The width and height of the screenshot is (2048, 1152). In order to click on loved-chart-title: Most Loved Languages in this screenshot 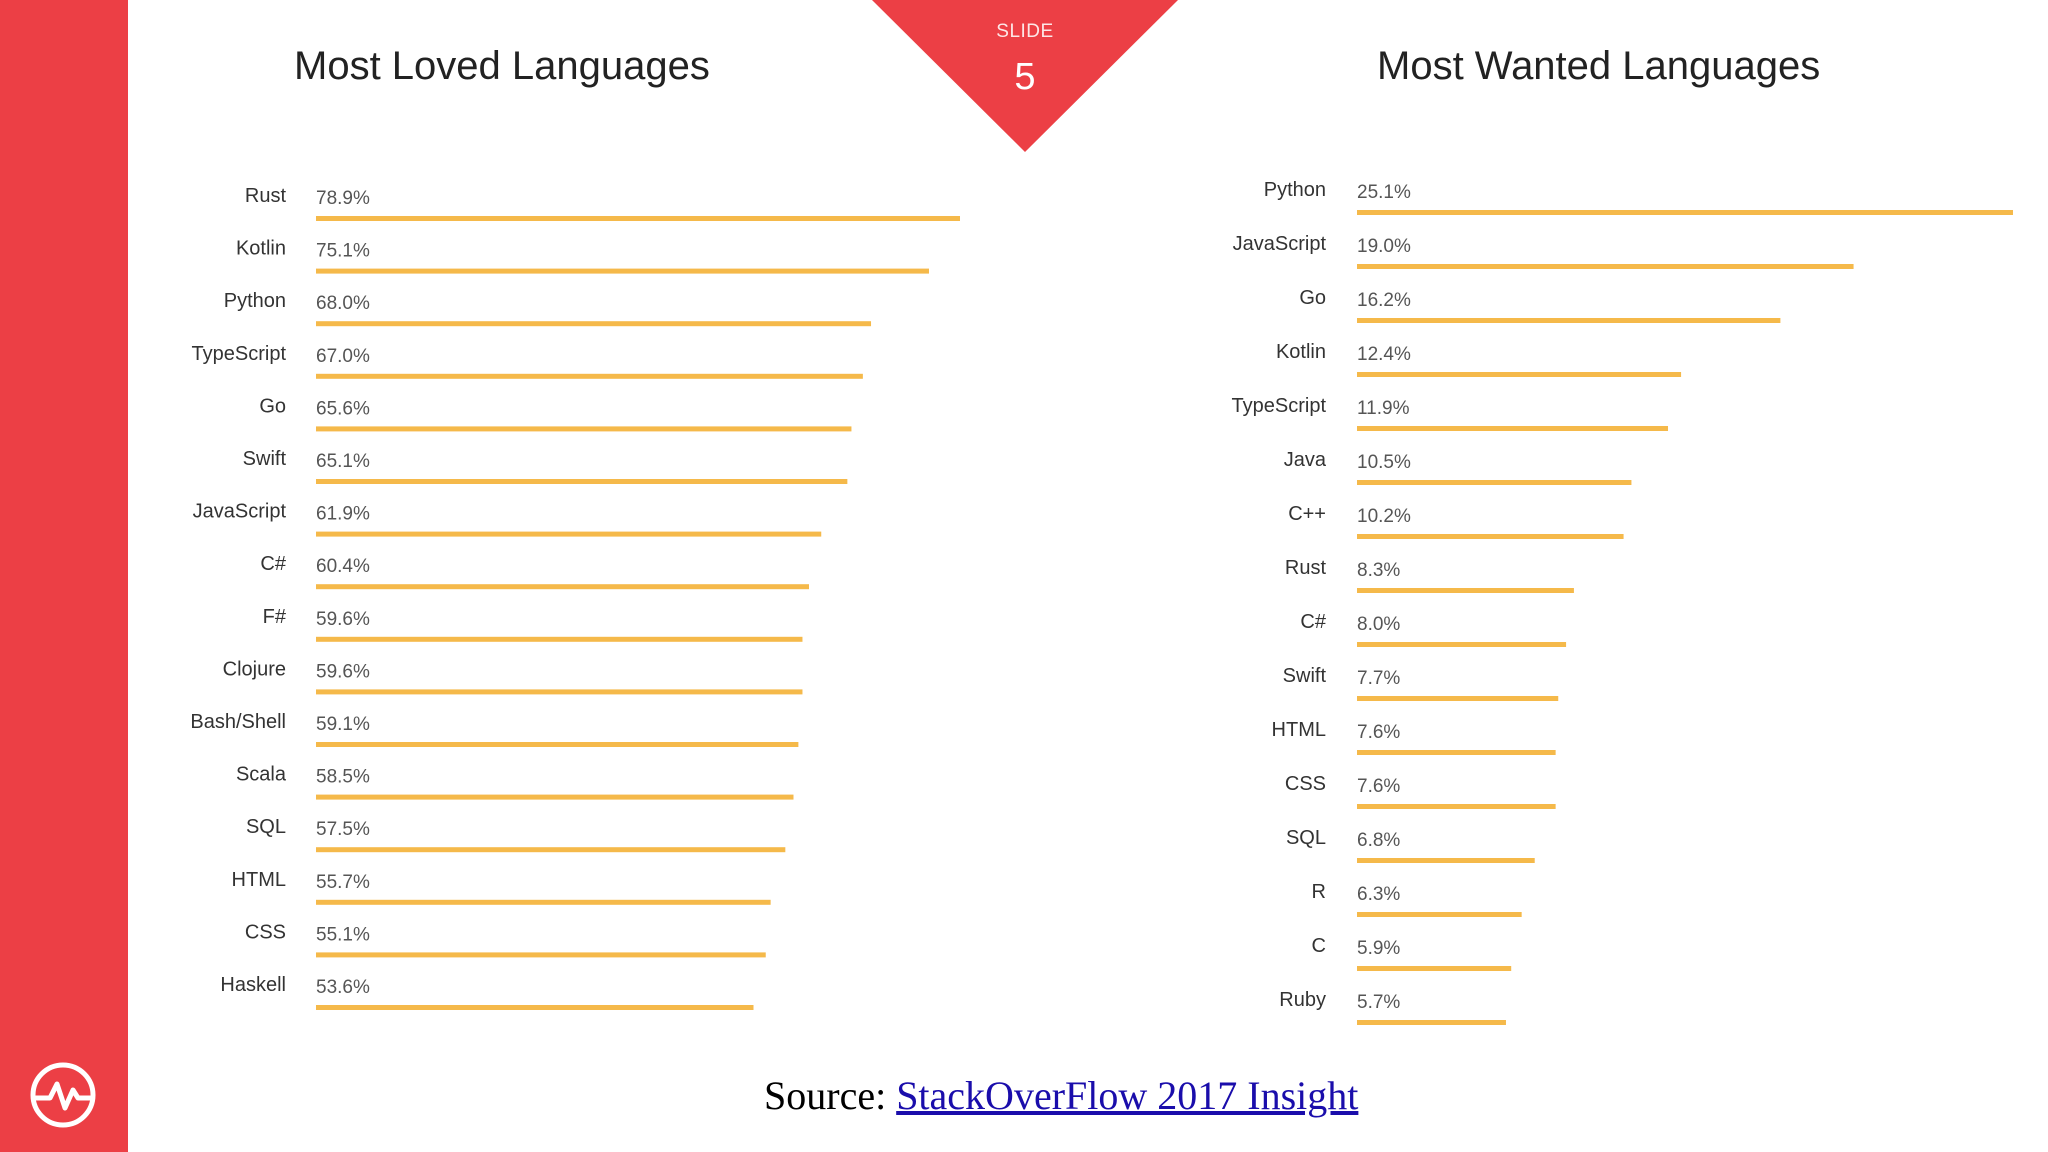, I will do `click(502, 66)`.